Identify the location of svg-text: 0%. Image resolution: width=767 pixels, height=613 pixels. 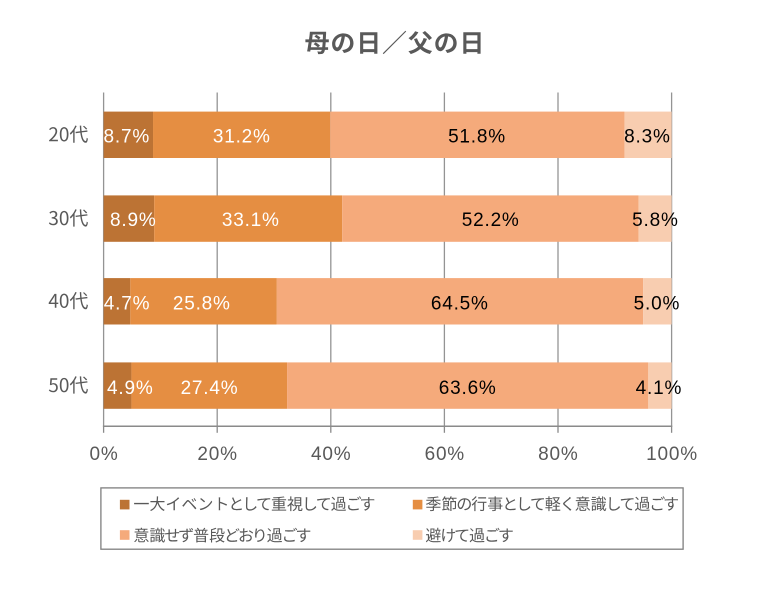
(103, 454).